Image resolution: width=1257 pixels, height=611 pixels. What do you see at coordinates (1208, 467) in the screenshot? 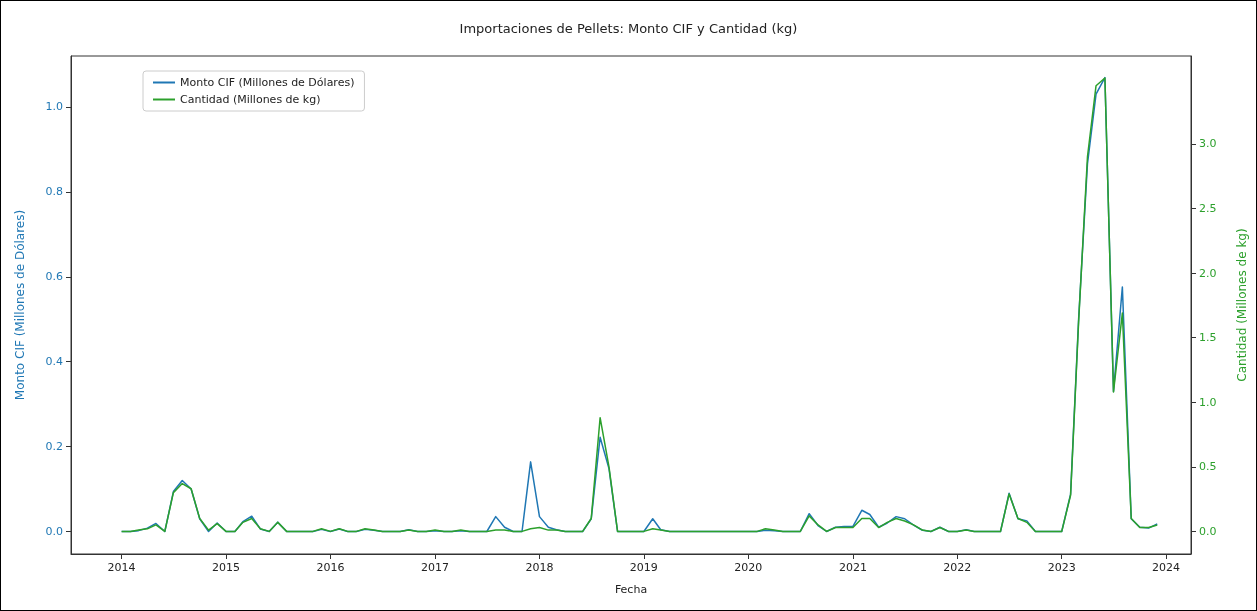
I see `y2-tick-label: 0.5` at bounding box center [1208, 467].